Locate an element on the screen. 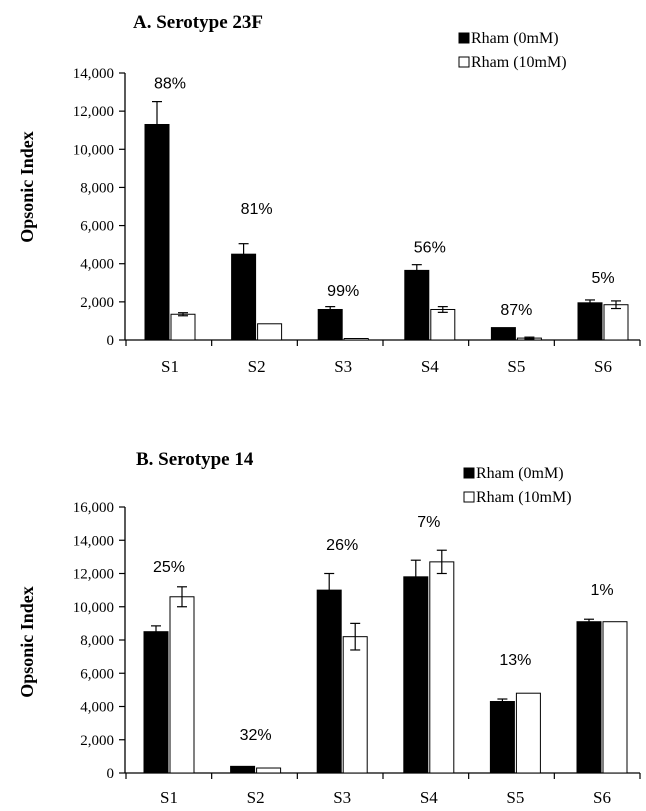  data-label: 7% is located at coordinates (428, 522).